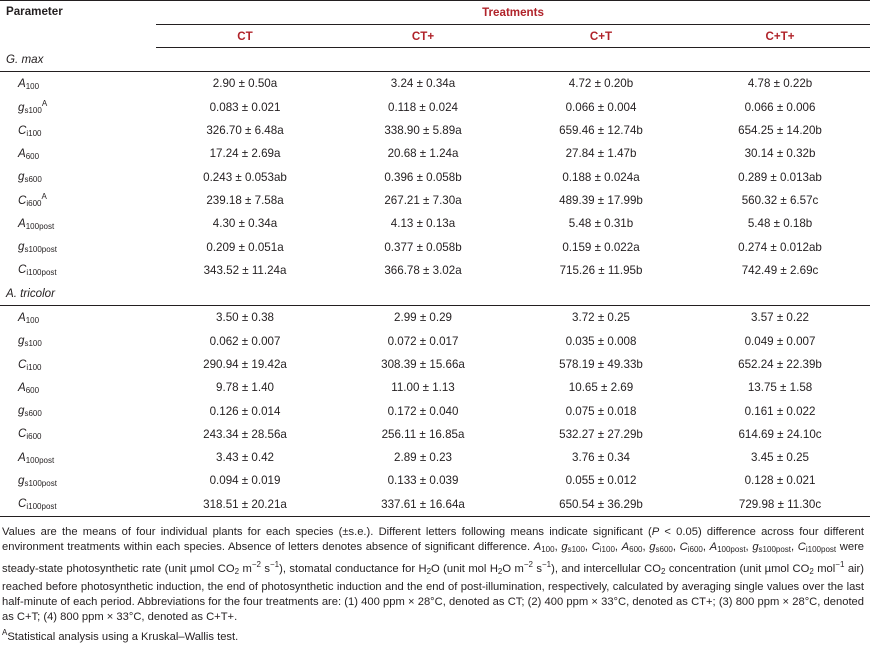 Image resolution: width=870 pixels, height=645 pixels. Describe the element at coordinates (423, 177) in the screenshot. I see `value-cell-ct-plus: 0.396 ± 0.058b` at that location.